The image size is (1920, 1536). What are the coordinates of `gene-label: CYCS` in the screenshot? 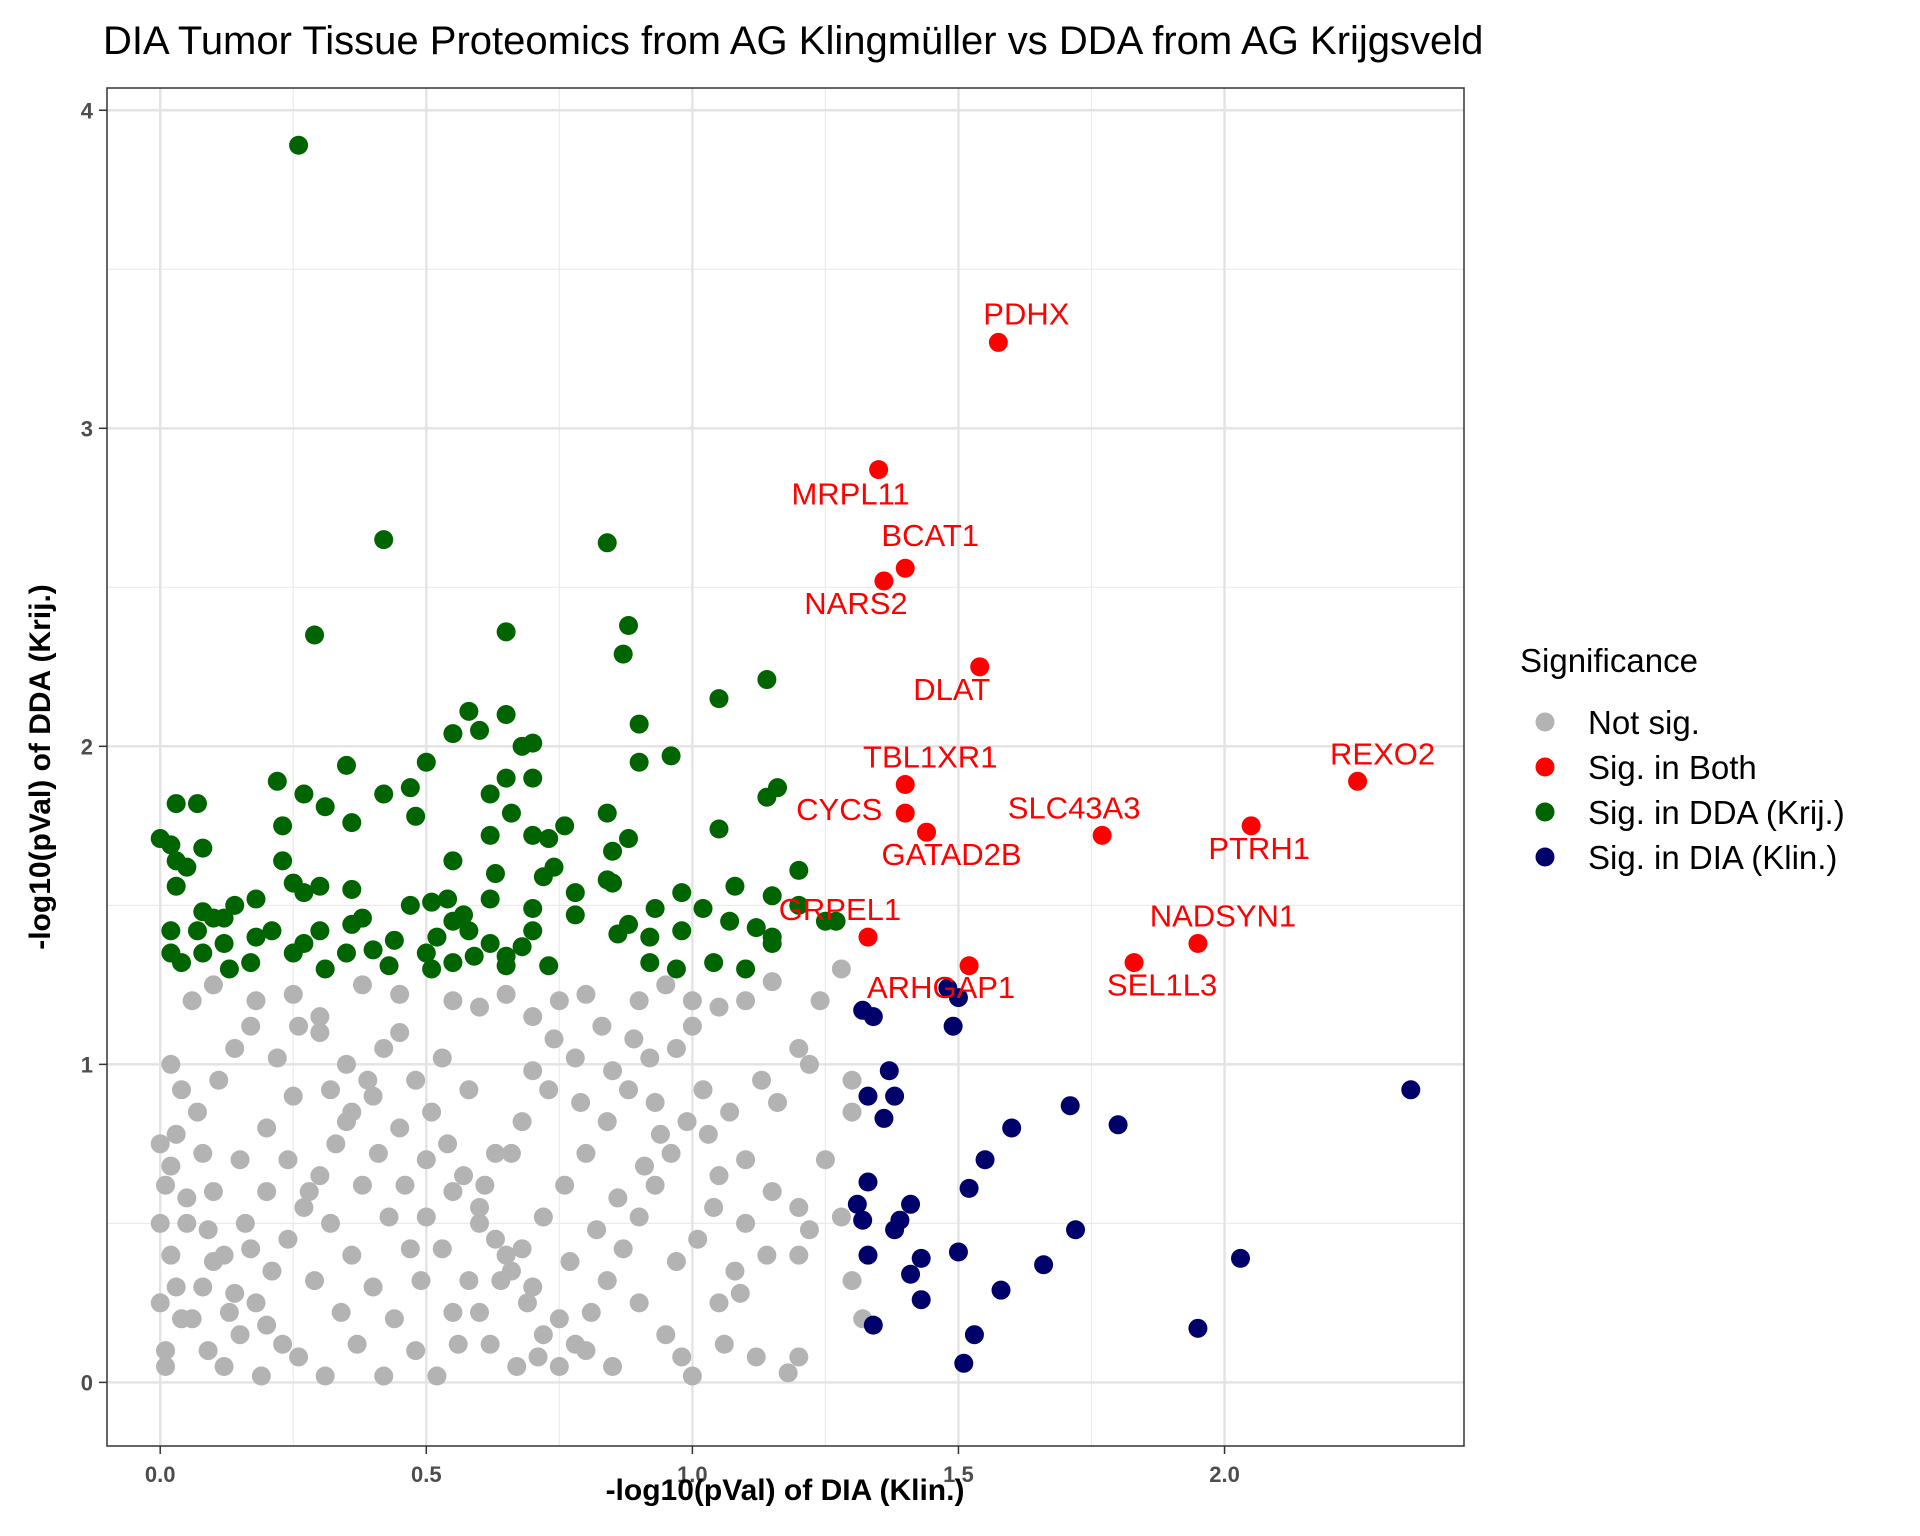 It's located at (839, 809).